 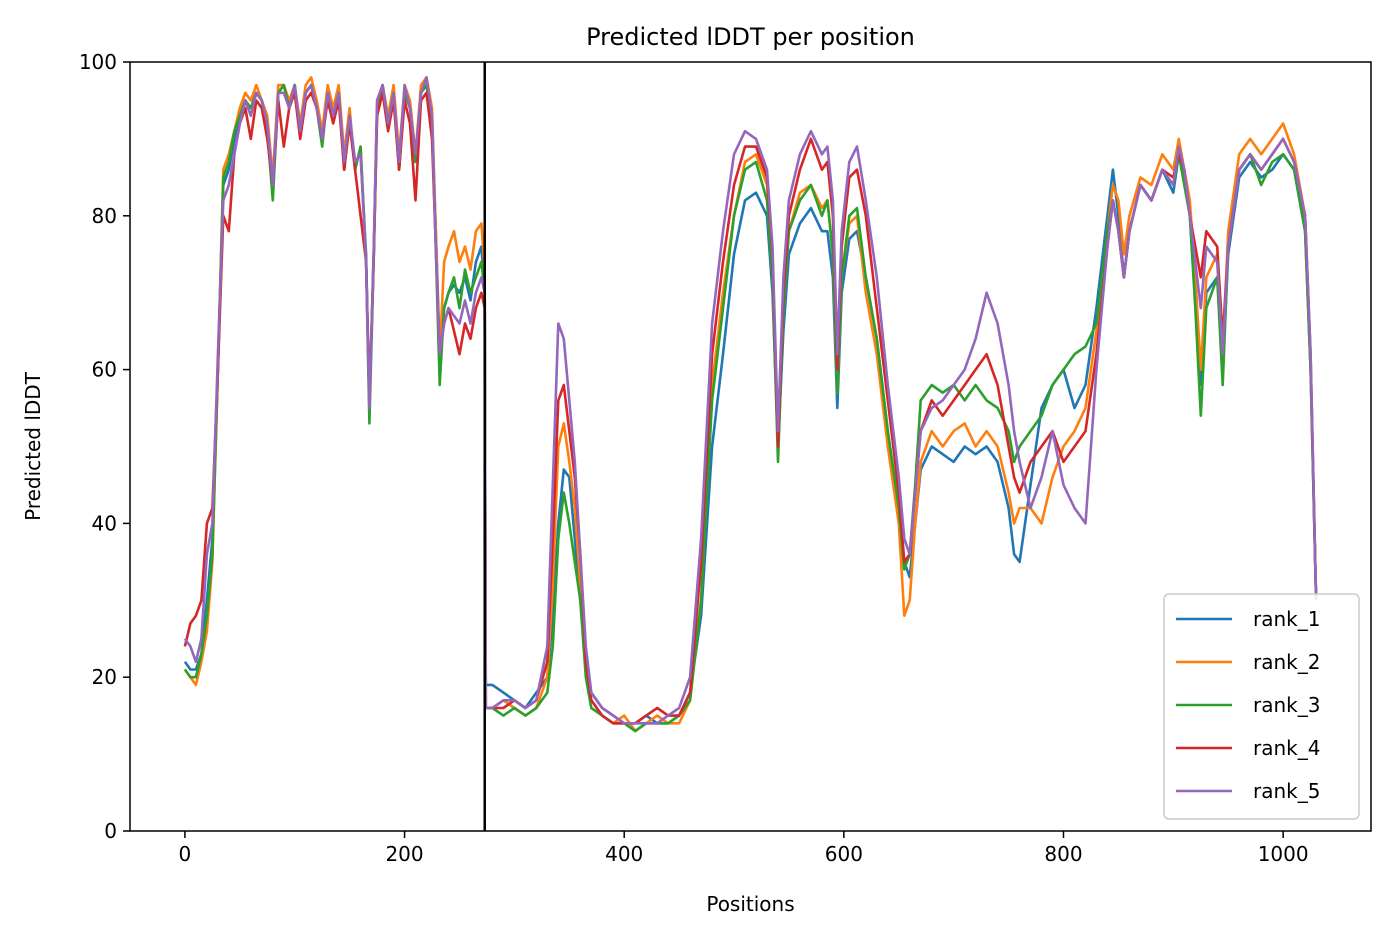 What do you see at coordinates (98, 62) in the screenshot?
I see `y-tick-label: 100` at bounding box center [98, 62].